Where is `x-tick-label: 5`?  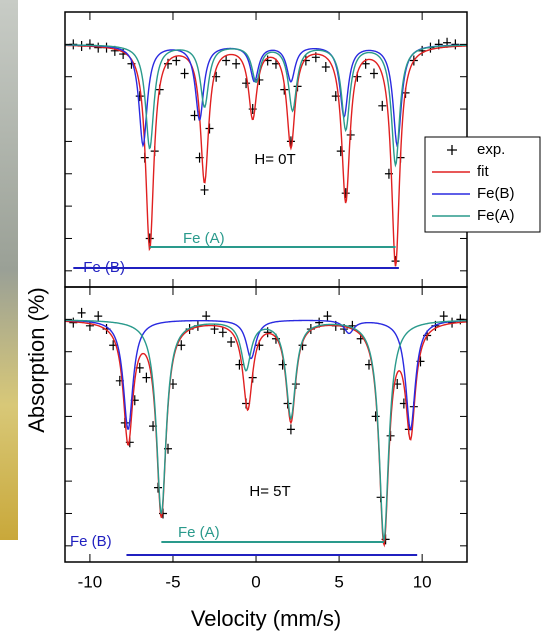
x-tick-label: 5 is located at coordinates (338, 581).